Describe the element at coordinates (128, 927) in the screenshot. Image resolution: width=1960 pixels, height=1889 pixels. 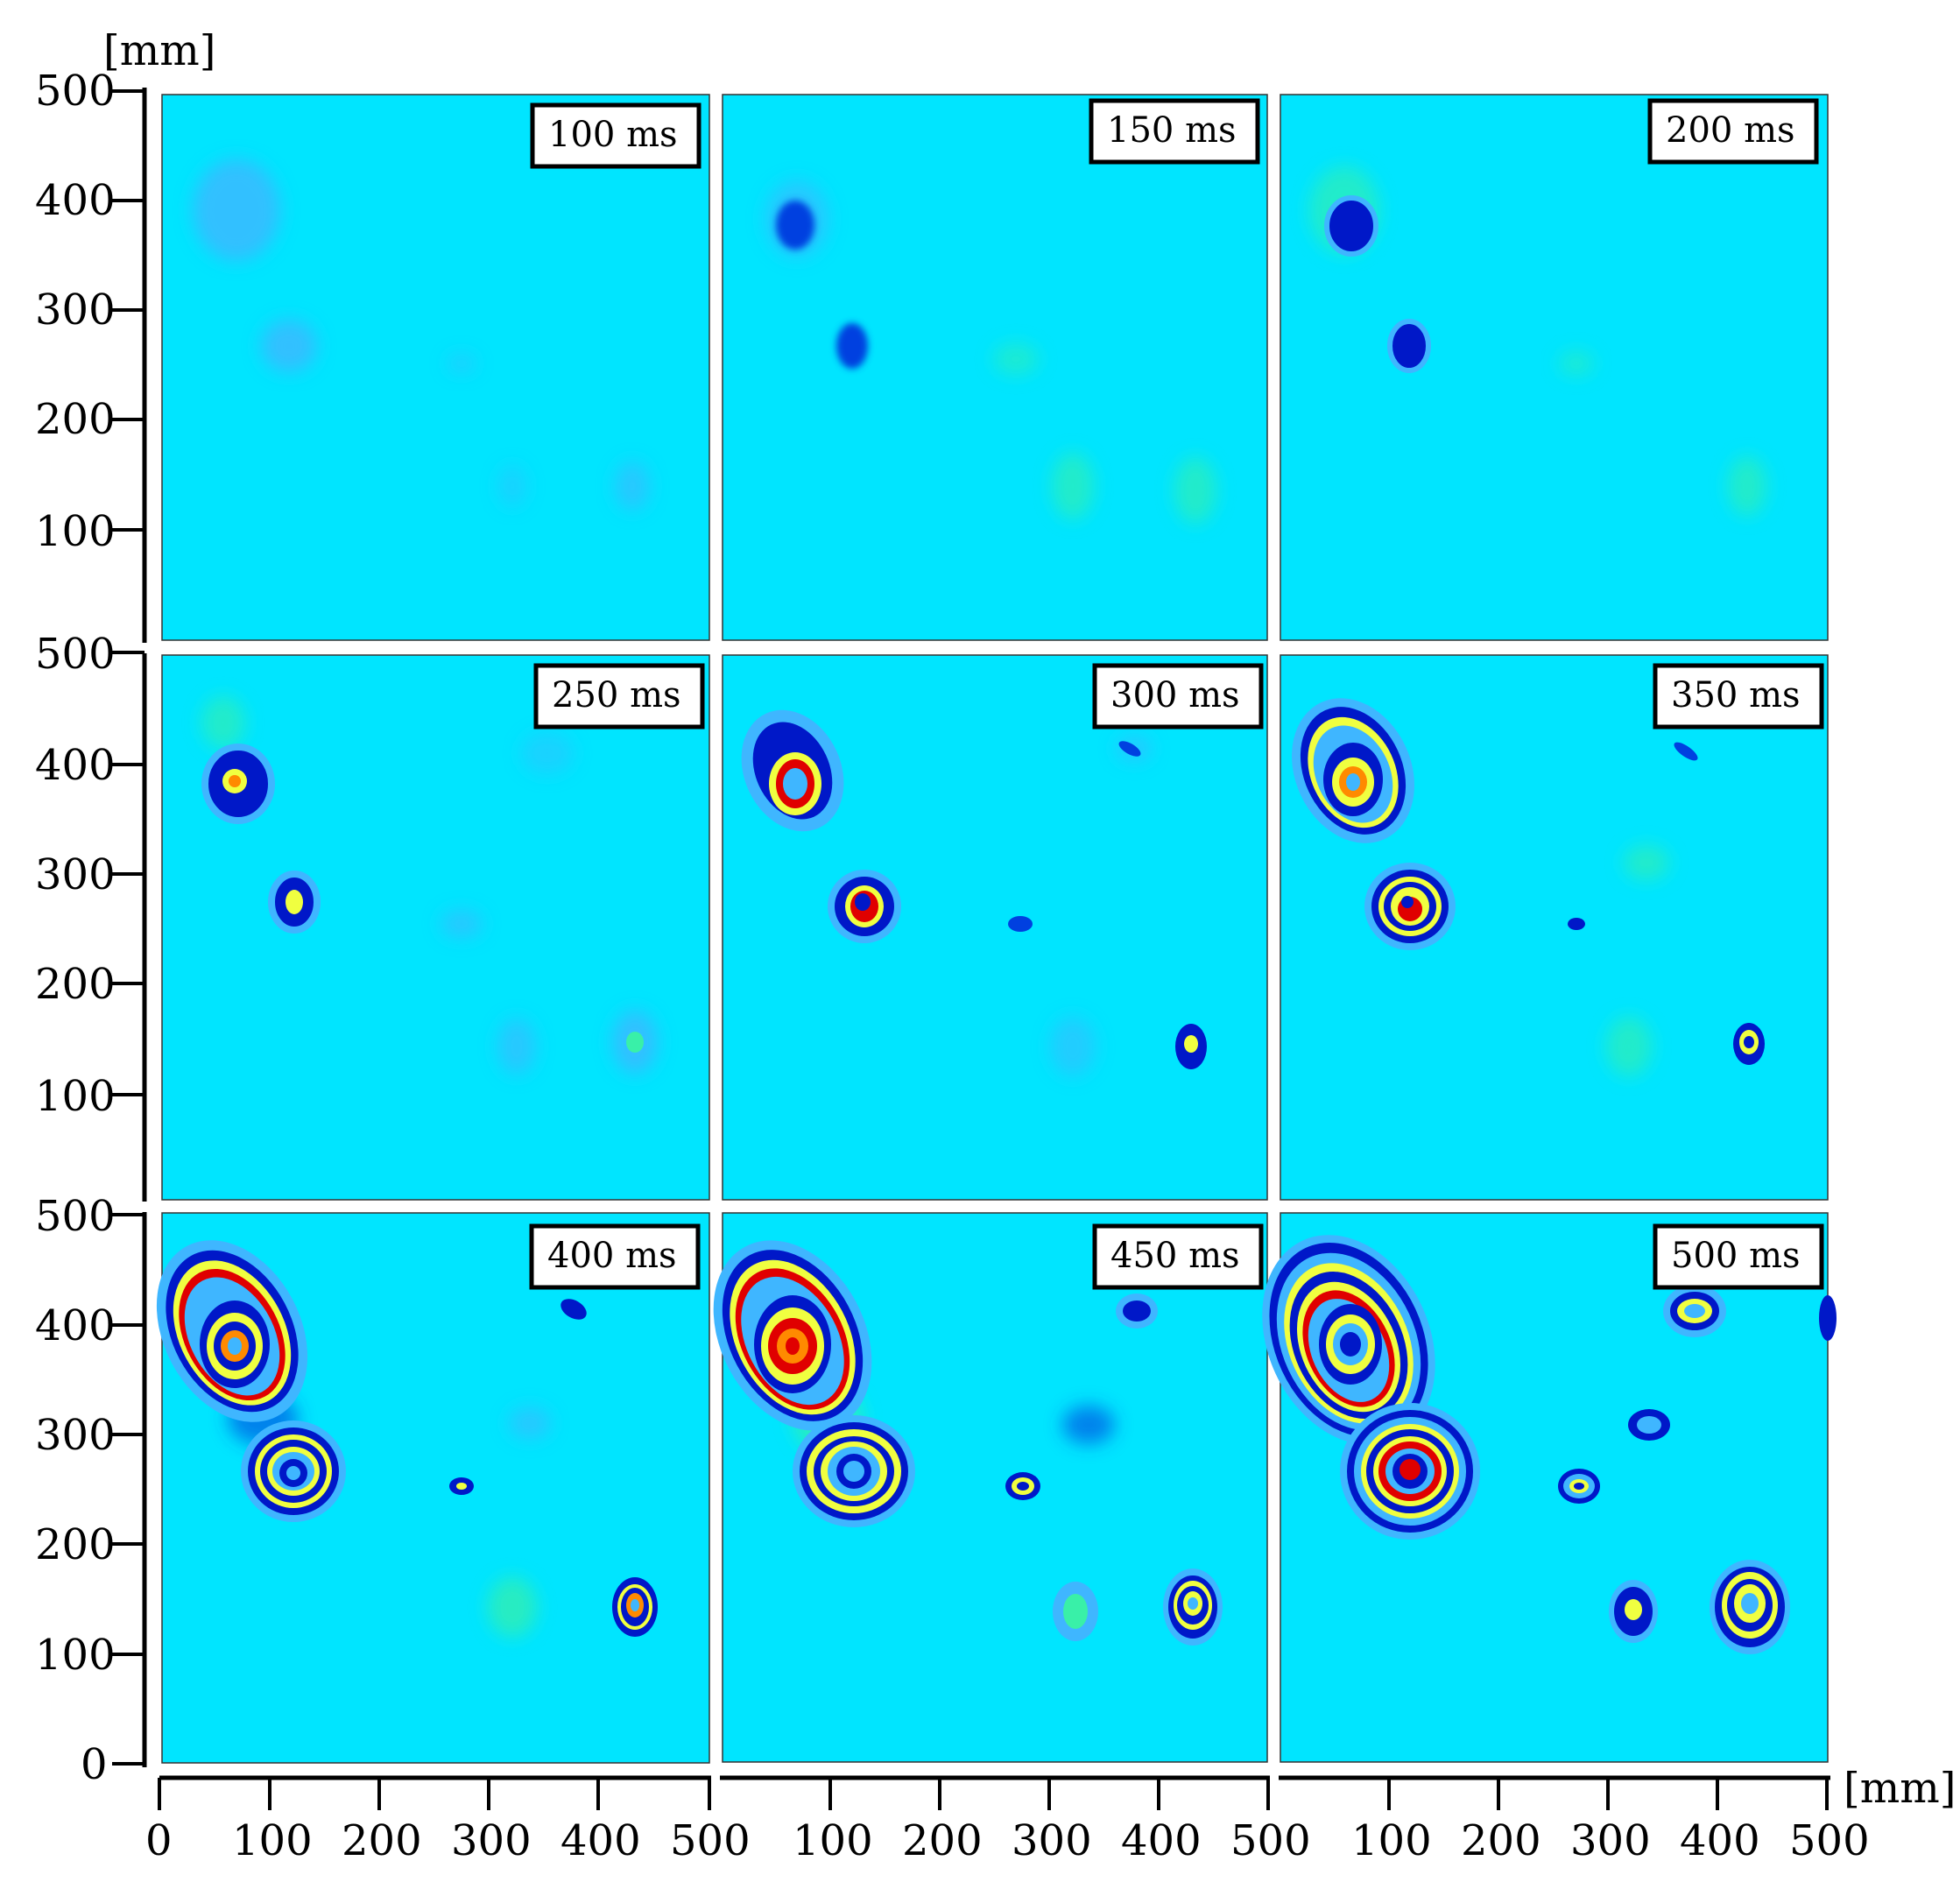
I see `y-axis-ticks` at that location.